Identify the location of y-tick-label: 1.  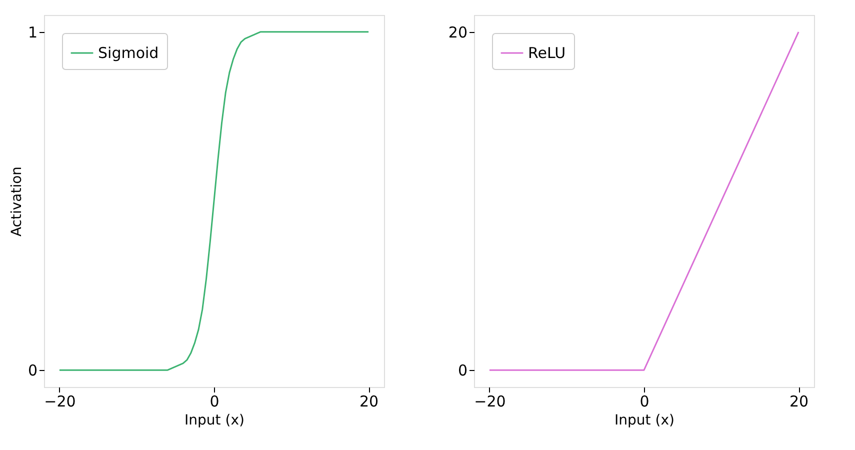
(33, 32).